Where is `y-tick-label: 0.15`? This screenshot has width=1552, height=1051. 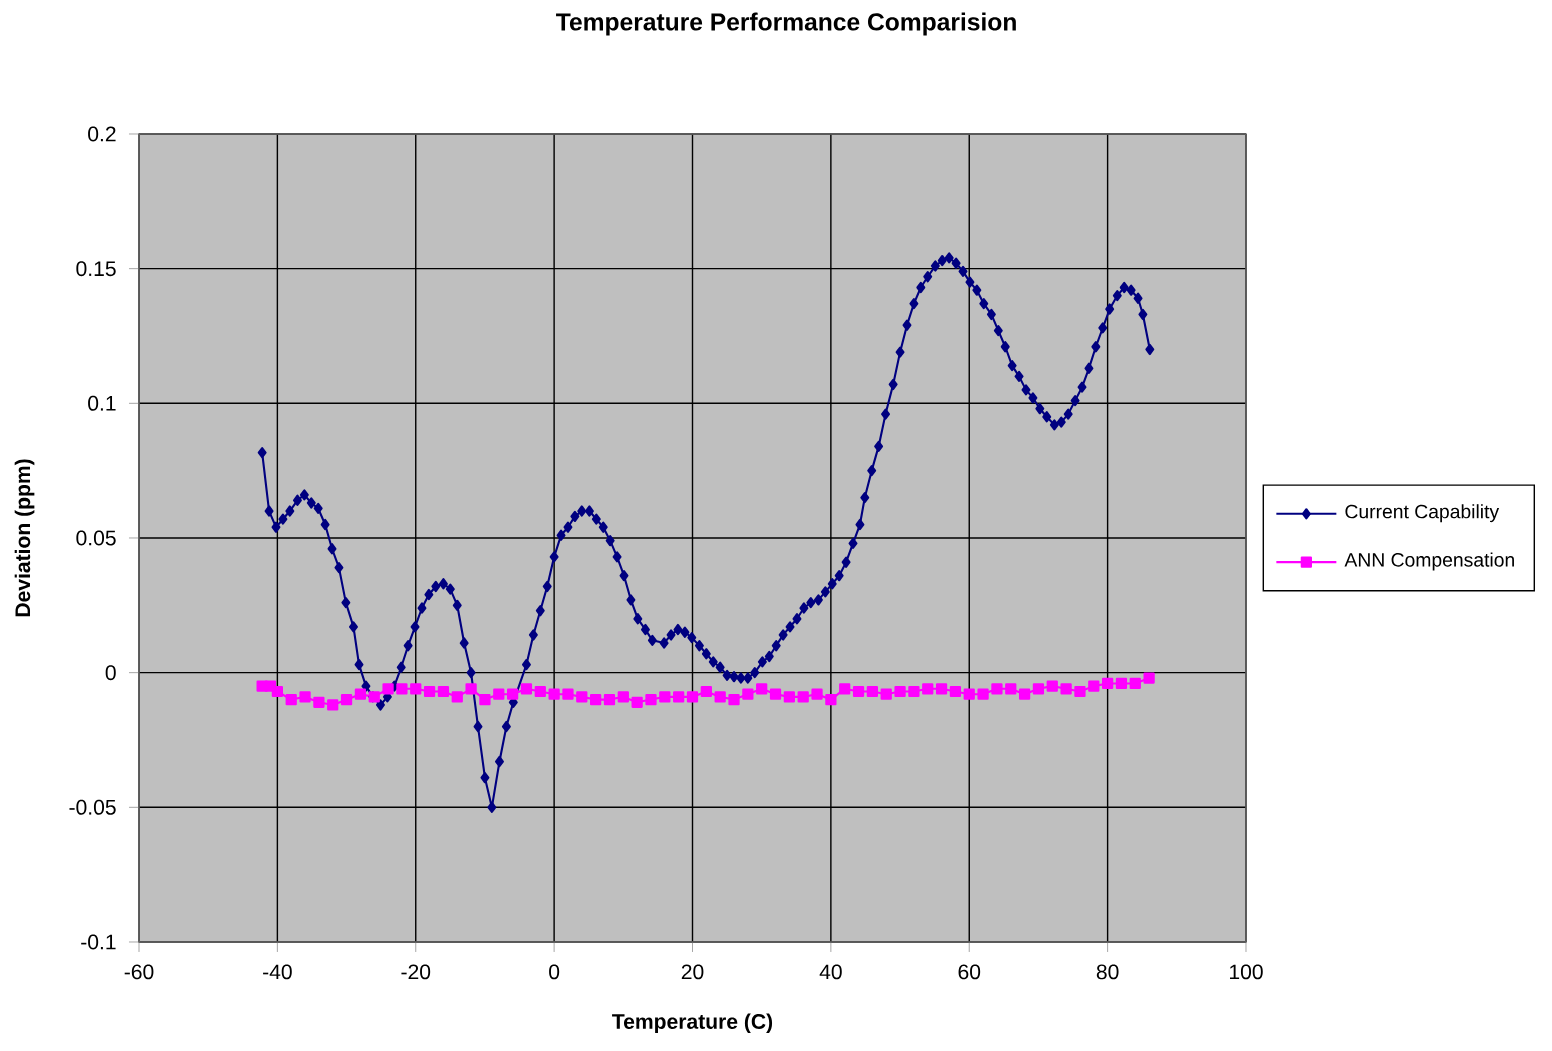
y-tick-label: 0.15 is located at coordinates (96, 269).